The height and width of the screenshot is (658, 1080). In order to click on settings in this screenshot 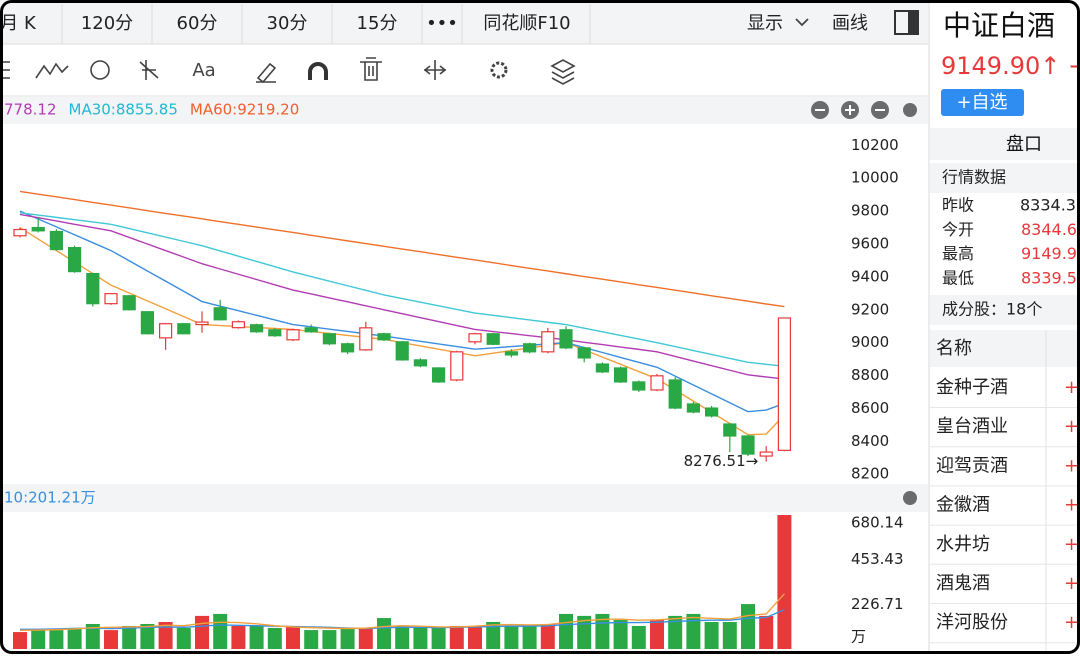, I will do `click(910, 110)`.